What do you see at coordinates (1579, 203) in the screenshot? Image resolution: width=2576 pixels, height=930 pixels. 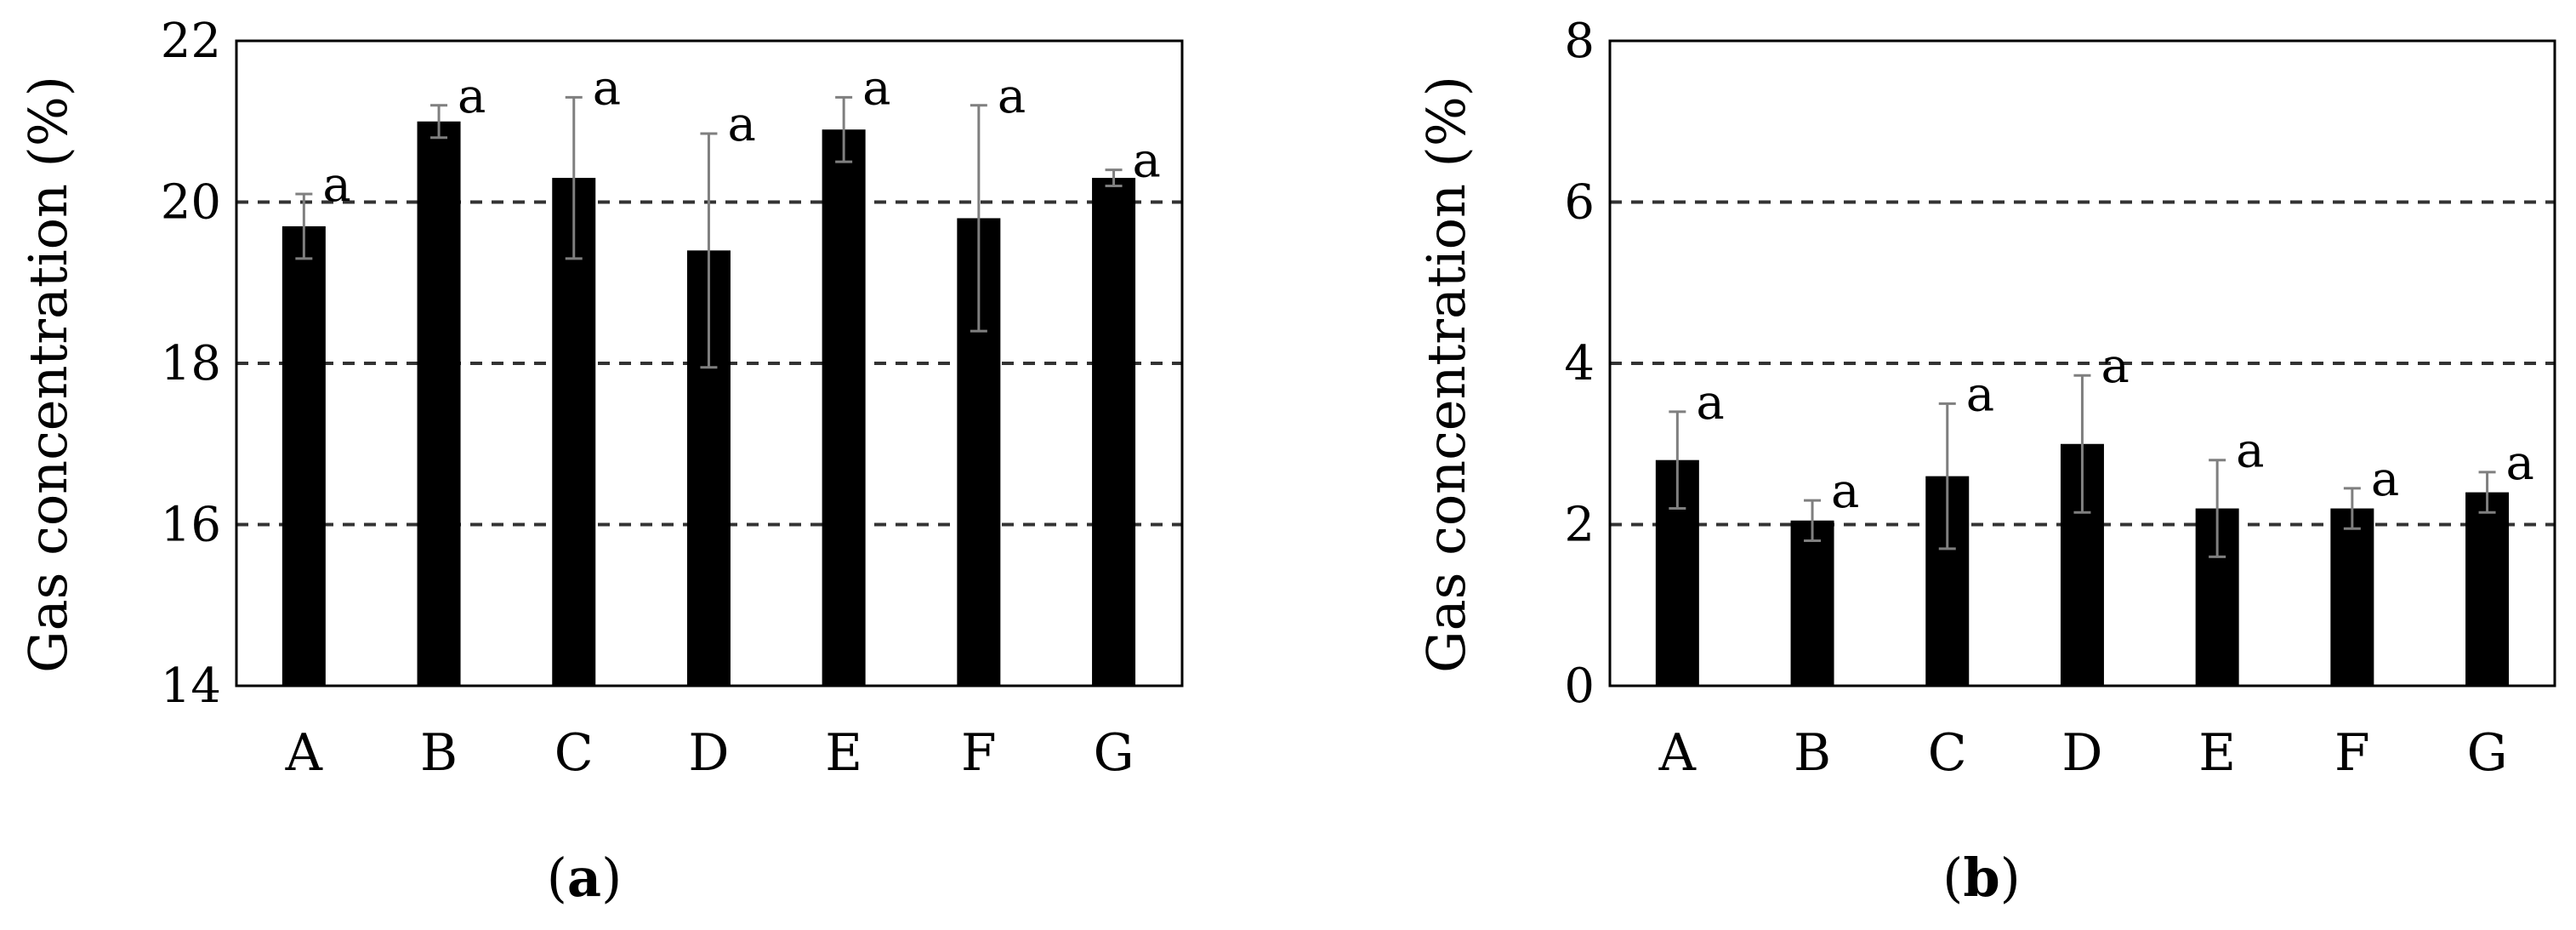 I see `y-tick-label-b-3: 6` at bounding box center [1579, 203].